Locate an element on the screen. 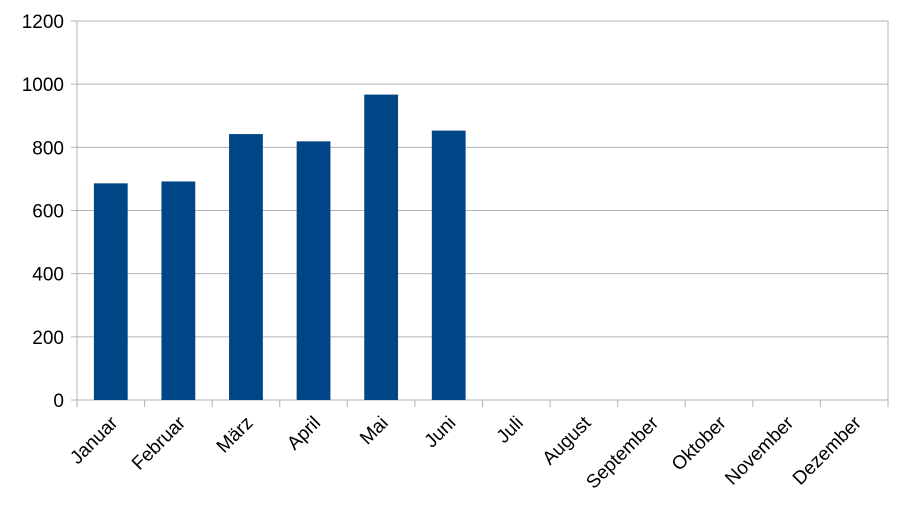 Image resolution: width=907 pixels, height=510 pixels. y-tick-label: 1200 is located at coordinates (43, 22).